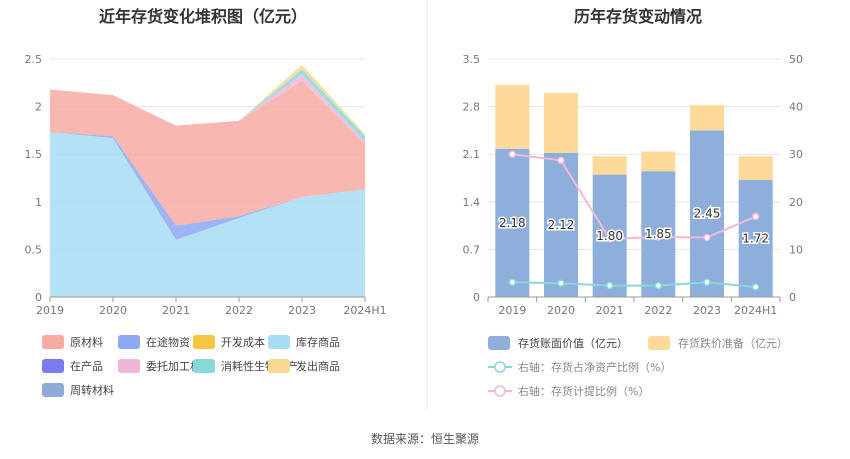 This screenshot has width=850, height=459. Describe the element at coordinates (203, 16) in the screenshot. I see `left-chart-title: 近年存货变化堆积图（亿元）` at that location.